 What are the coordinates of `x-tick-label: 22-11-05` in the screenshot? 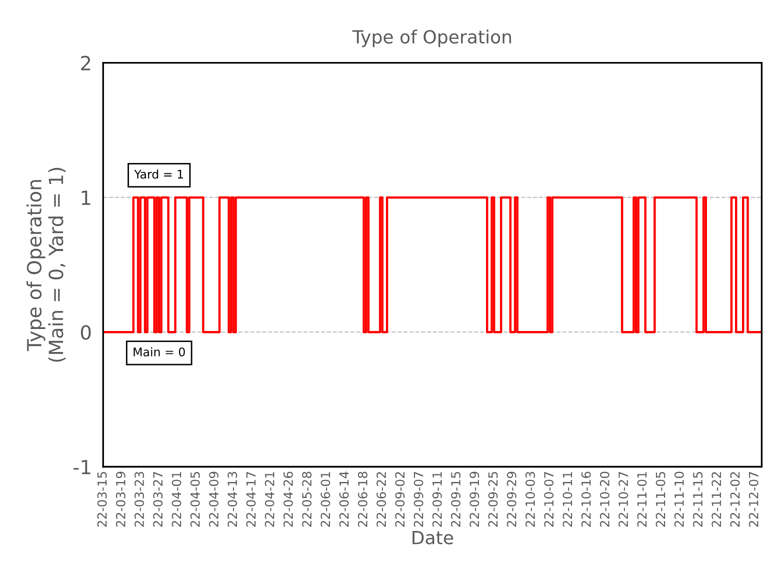 It's located at (661, 499).